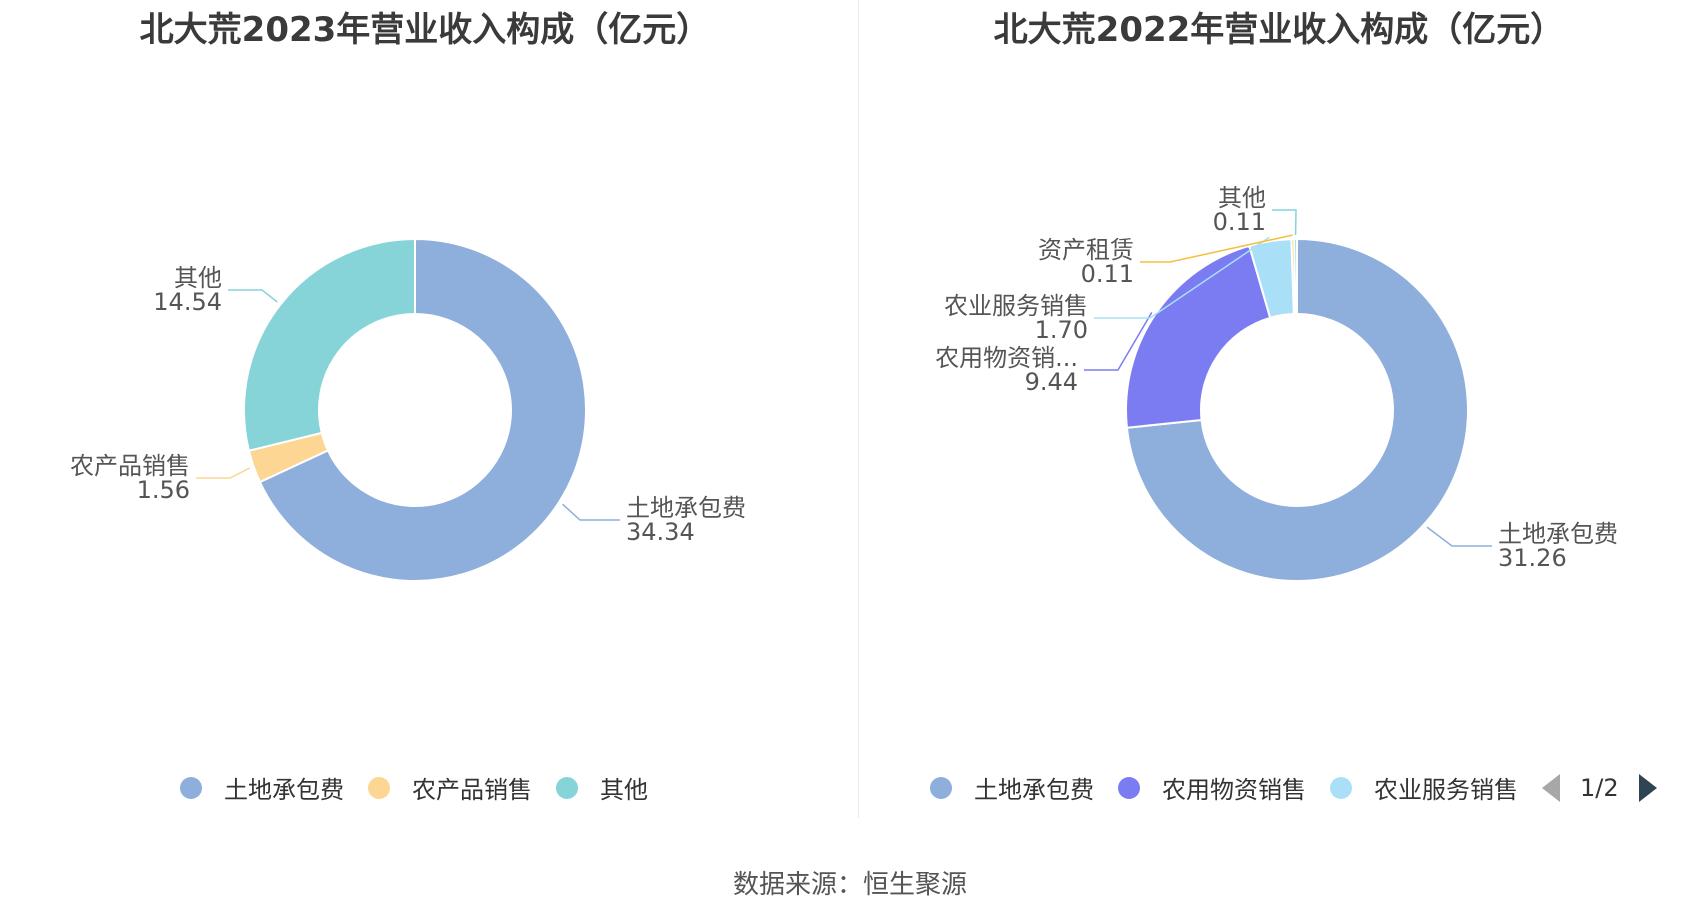 The width and height of the screenshot is (1700, 918). I want to click on chart-divider, so click(858, 409).